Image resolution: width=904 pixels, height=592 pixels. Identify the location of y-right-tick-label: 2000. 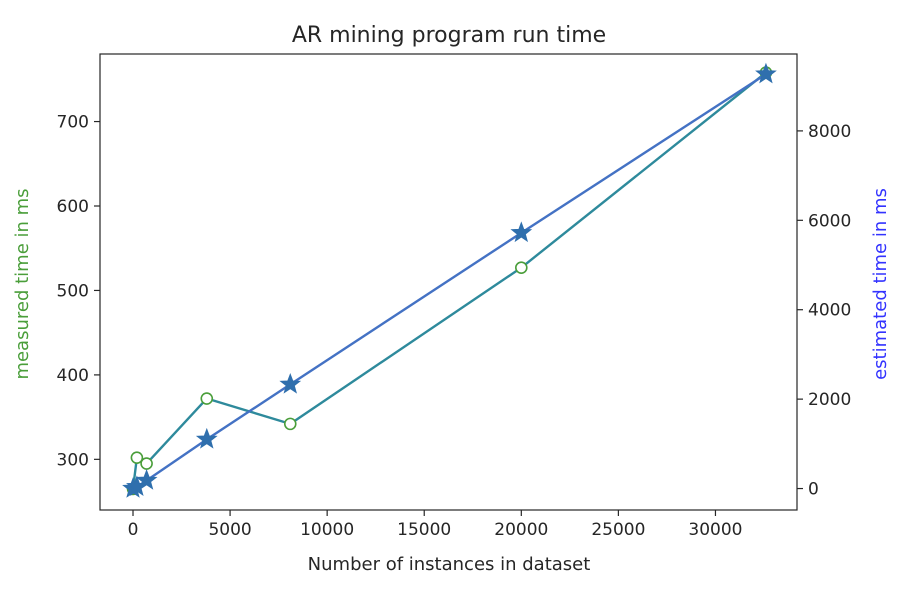
(829, 400).